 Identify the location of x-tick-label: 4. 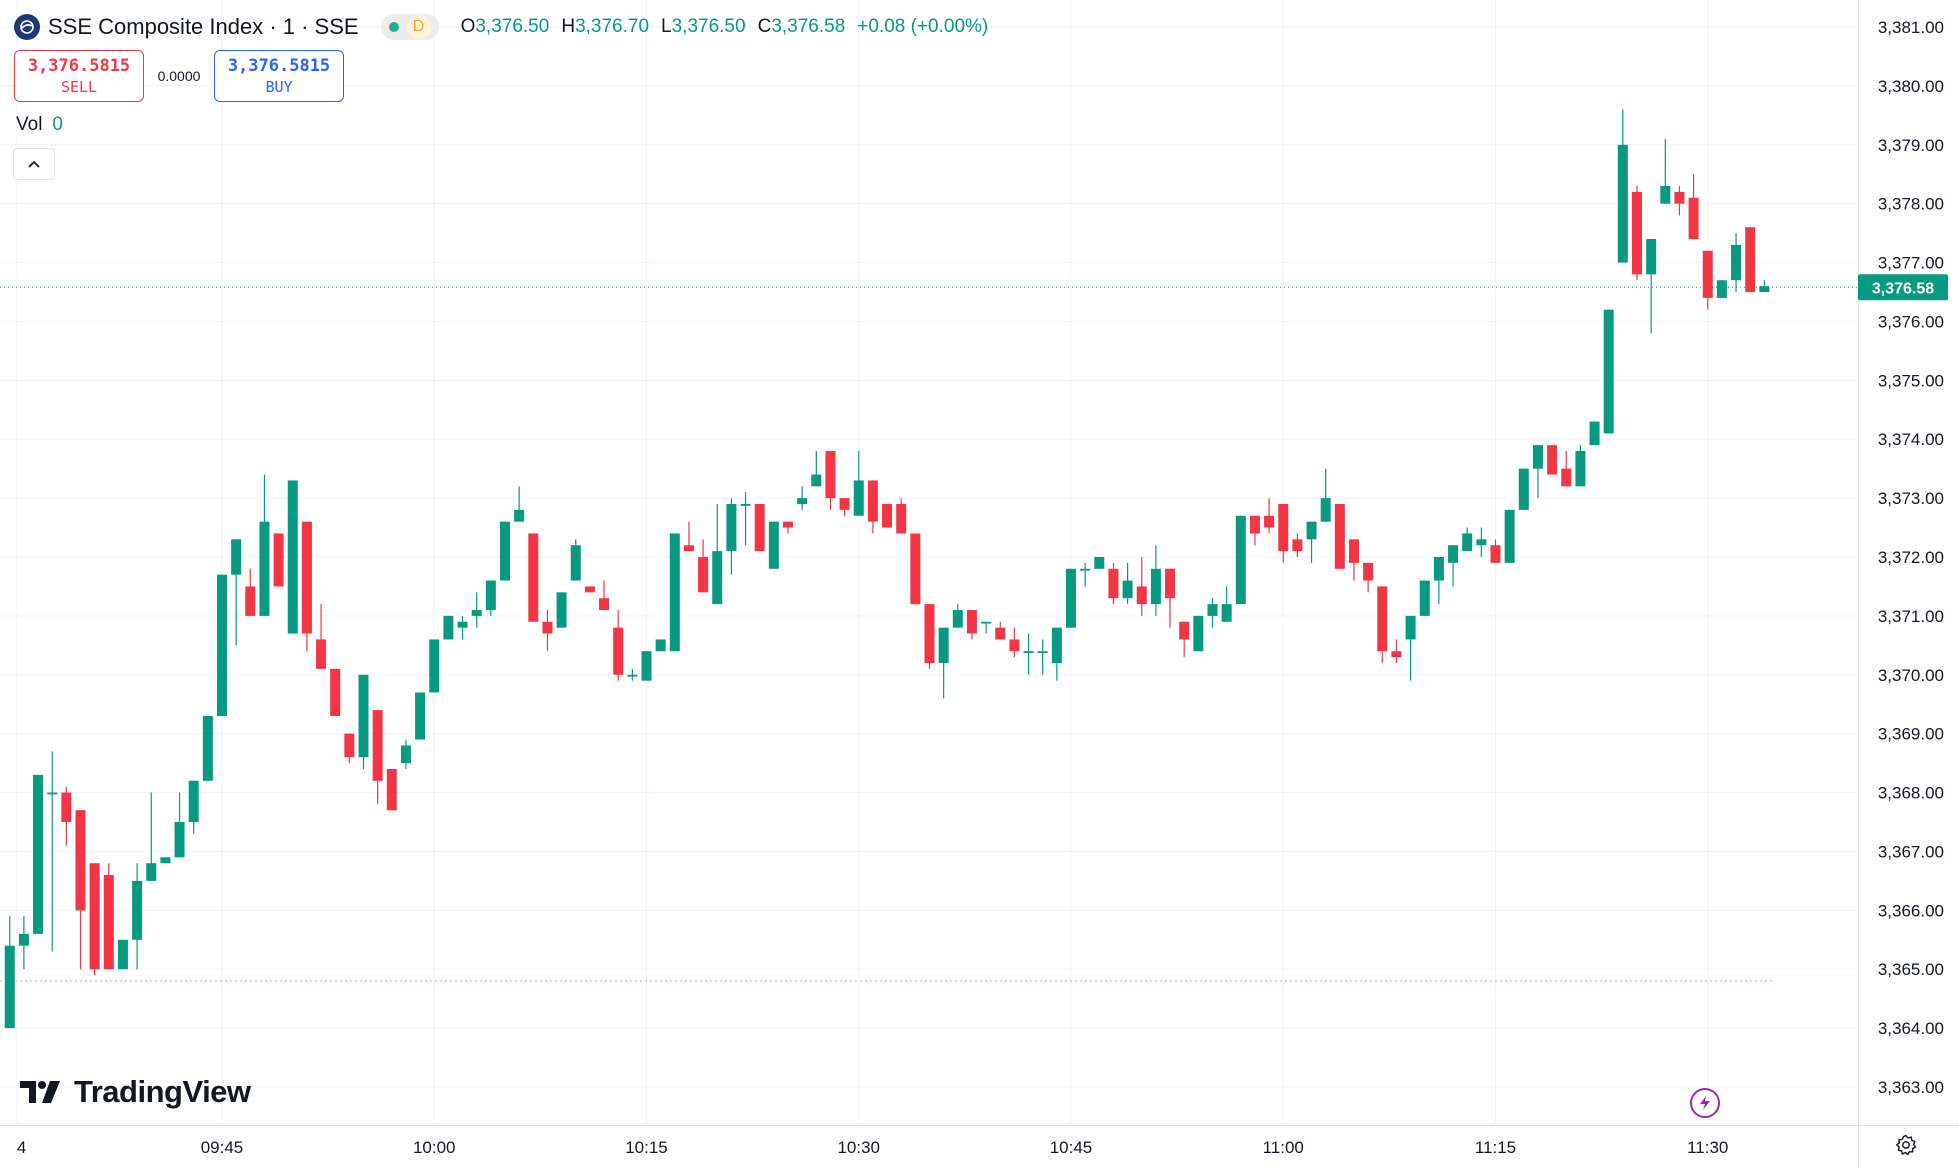
(21, 1147).